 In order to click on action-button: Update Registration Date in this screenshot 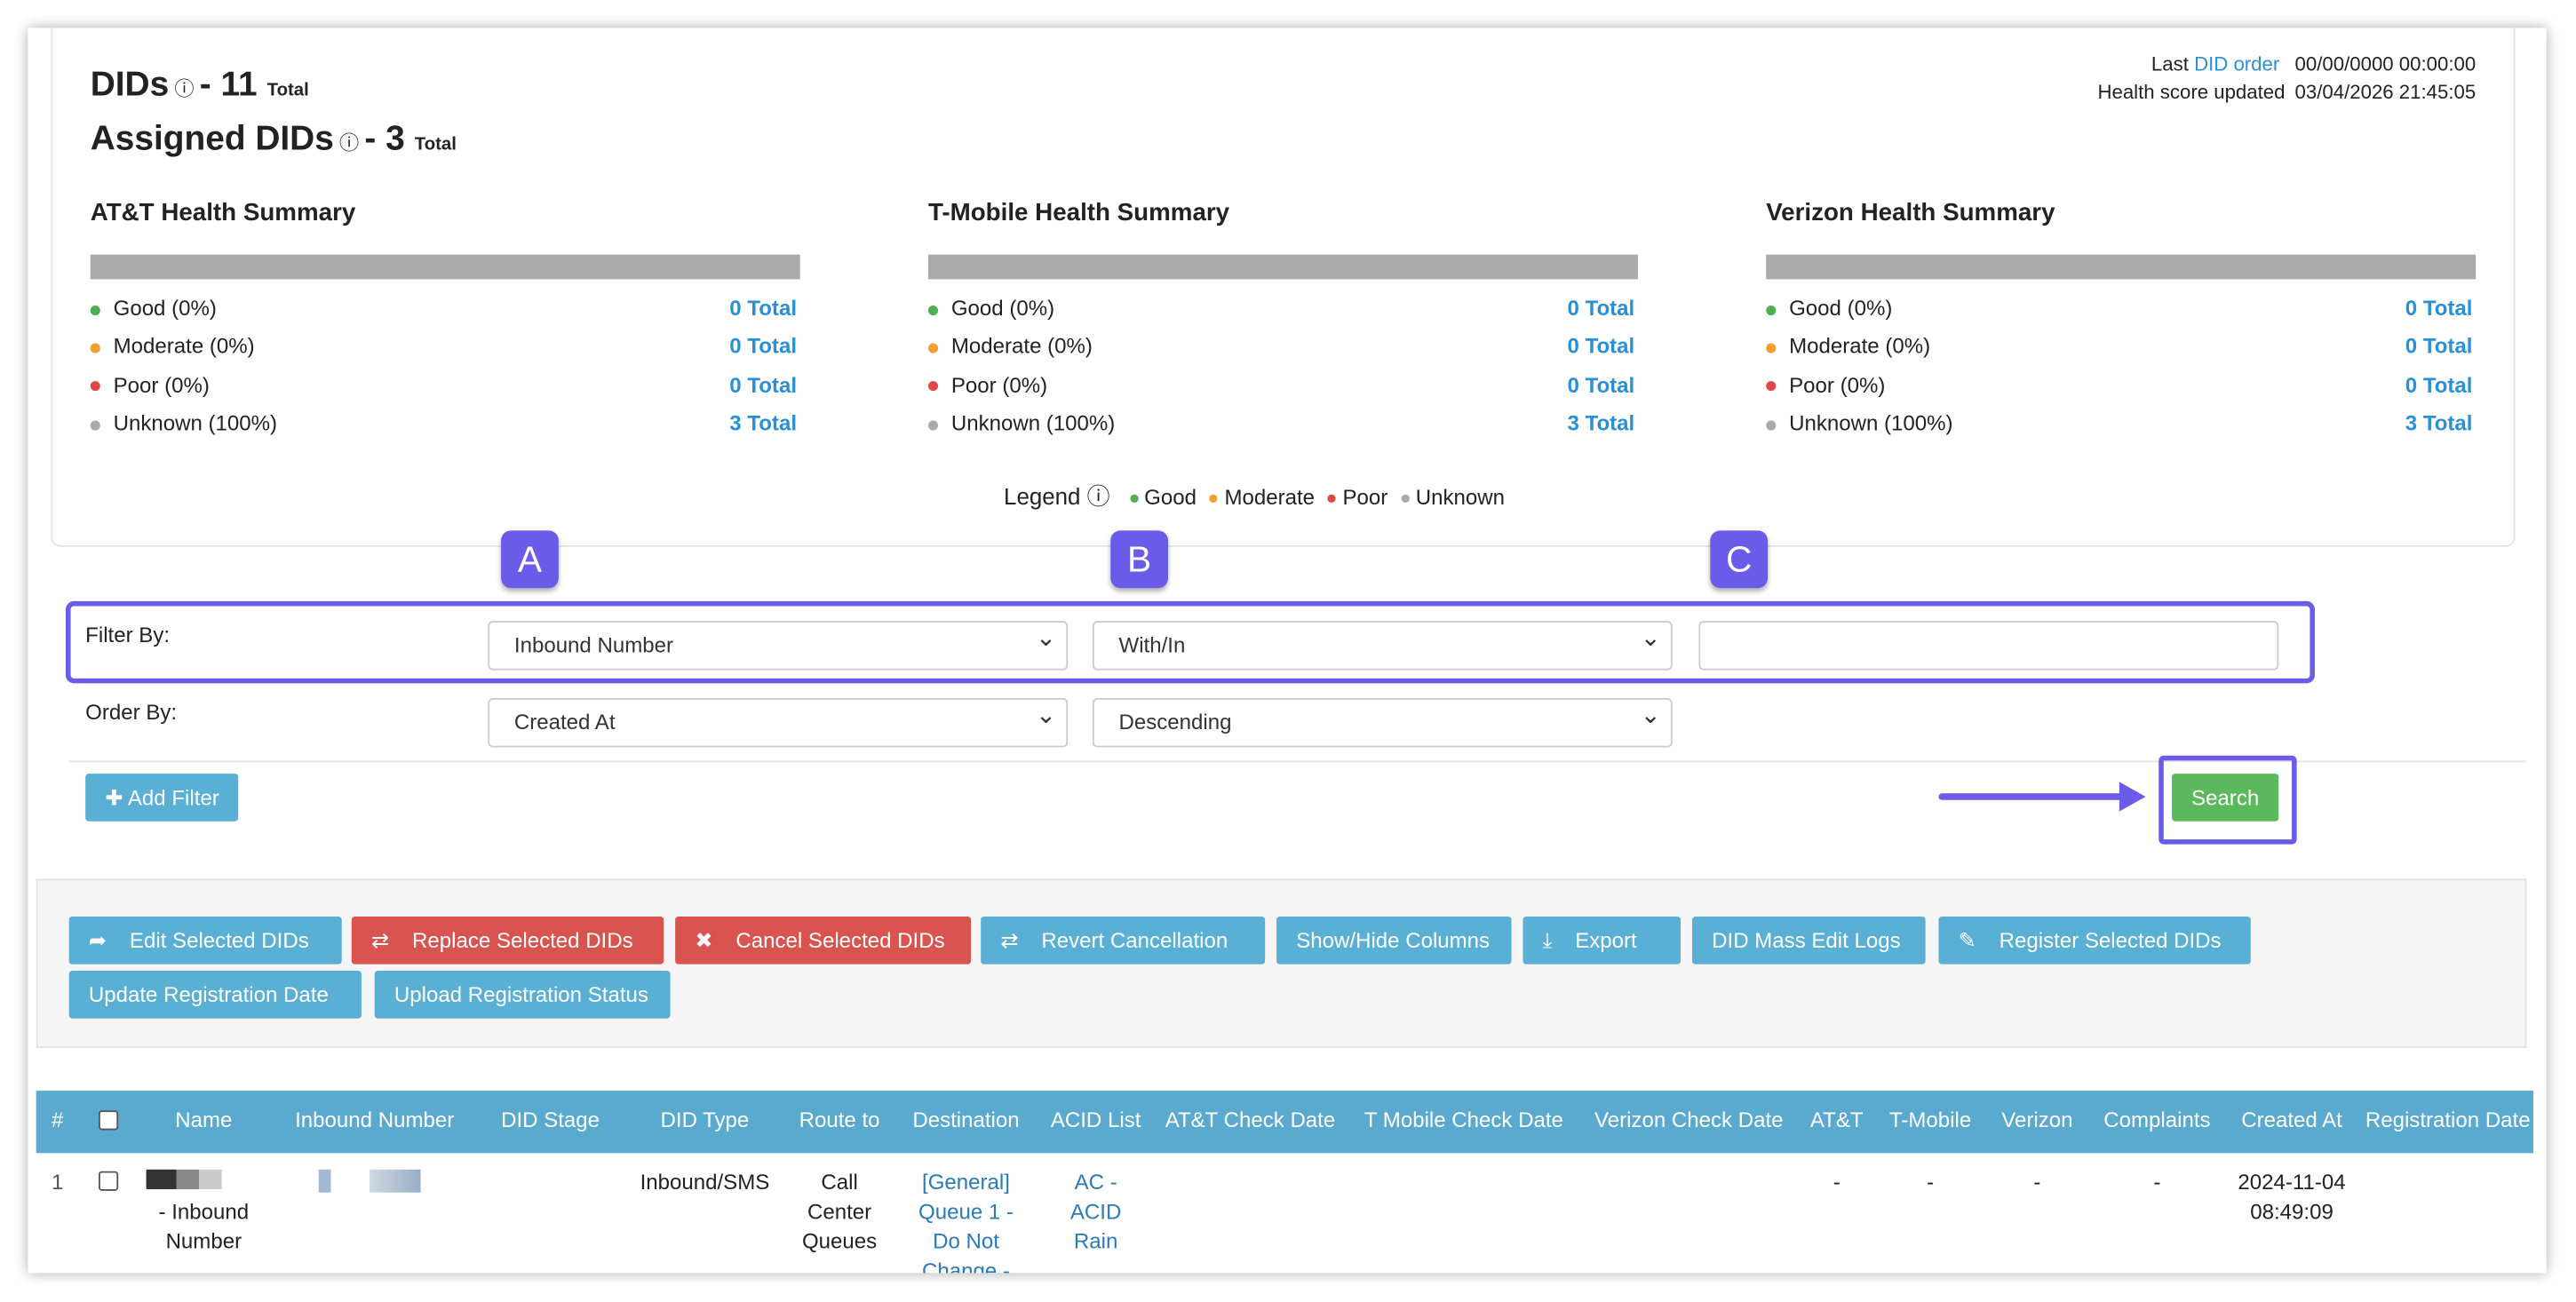, I will do `click(215, 995)`.